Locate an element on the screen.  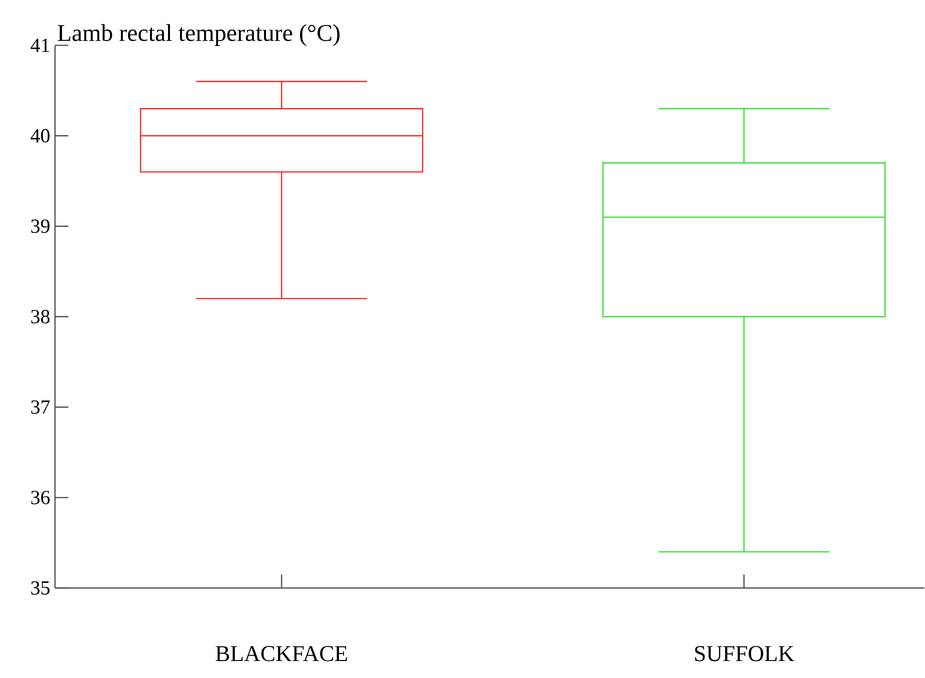
y-tick-label: 36 is located at coordinates (40, 497).